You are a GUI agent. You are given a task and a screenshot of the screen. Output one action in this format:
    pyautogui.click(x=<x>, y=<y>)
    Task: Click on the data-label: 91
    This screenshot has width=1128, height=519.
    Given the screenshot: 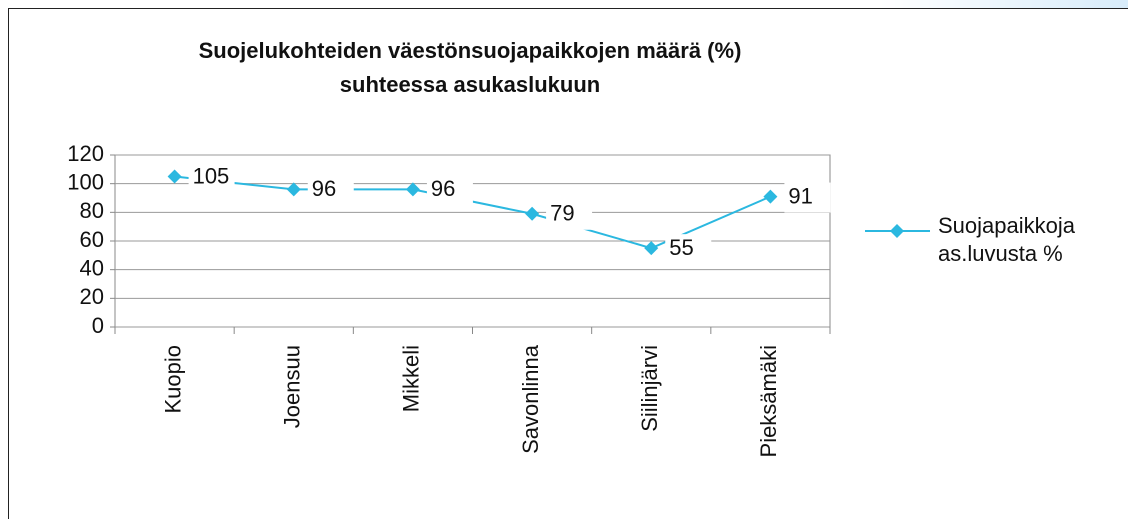 What is the action you would take?
    pyautogui.click(x=800, y=195)
    